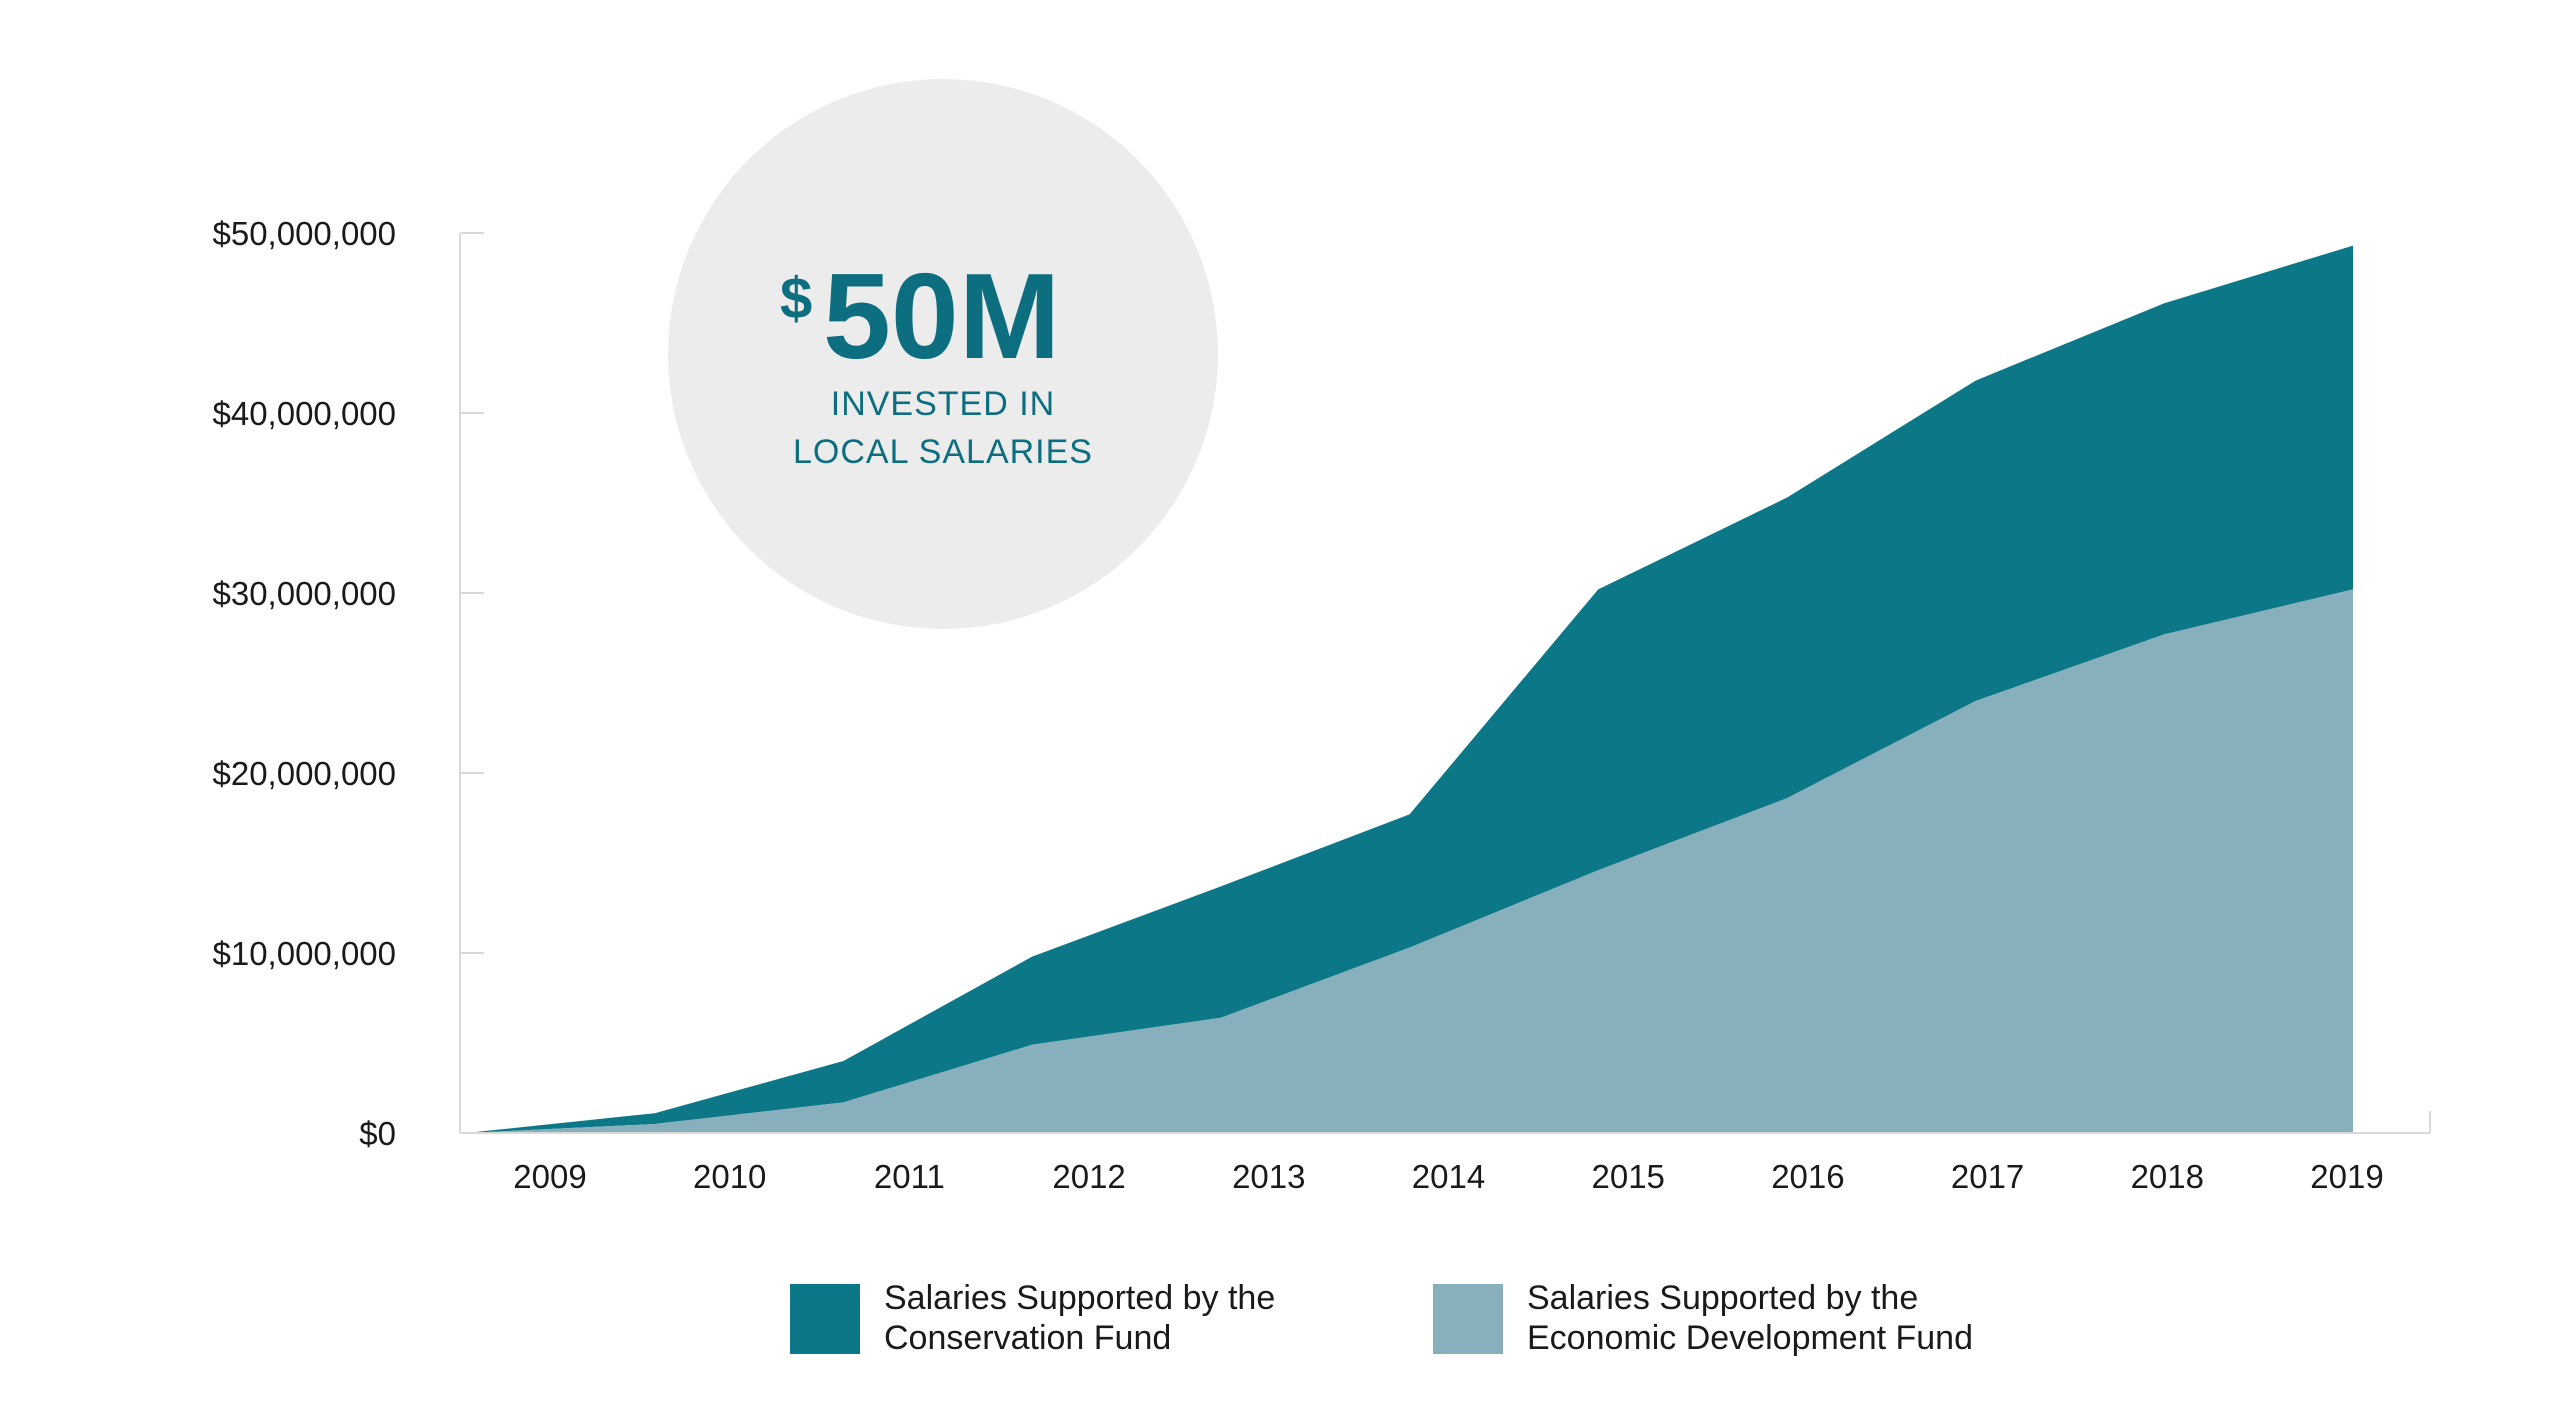 The width and height of the screenshot is (2560, 1415). I want to click on x-tick-label: 2018, so click(2167, 1176).